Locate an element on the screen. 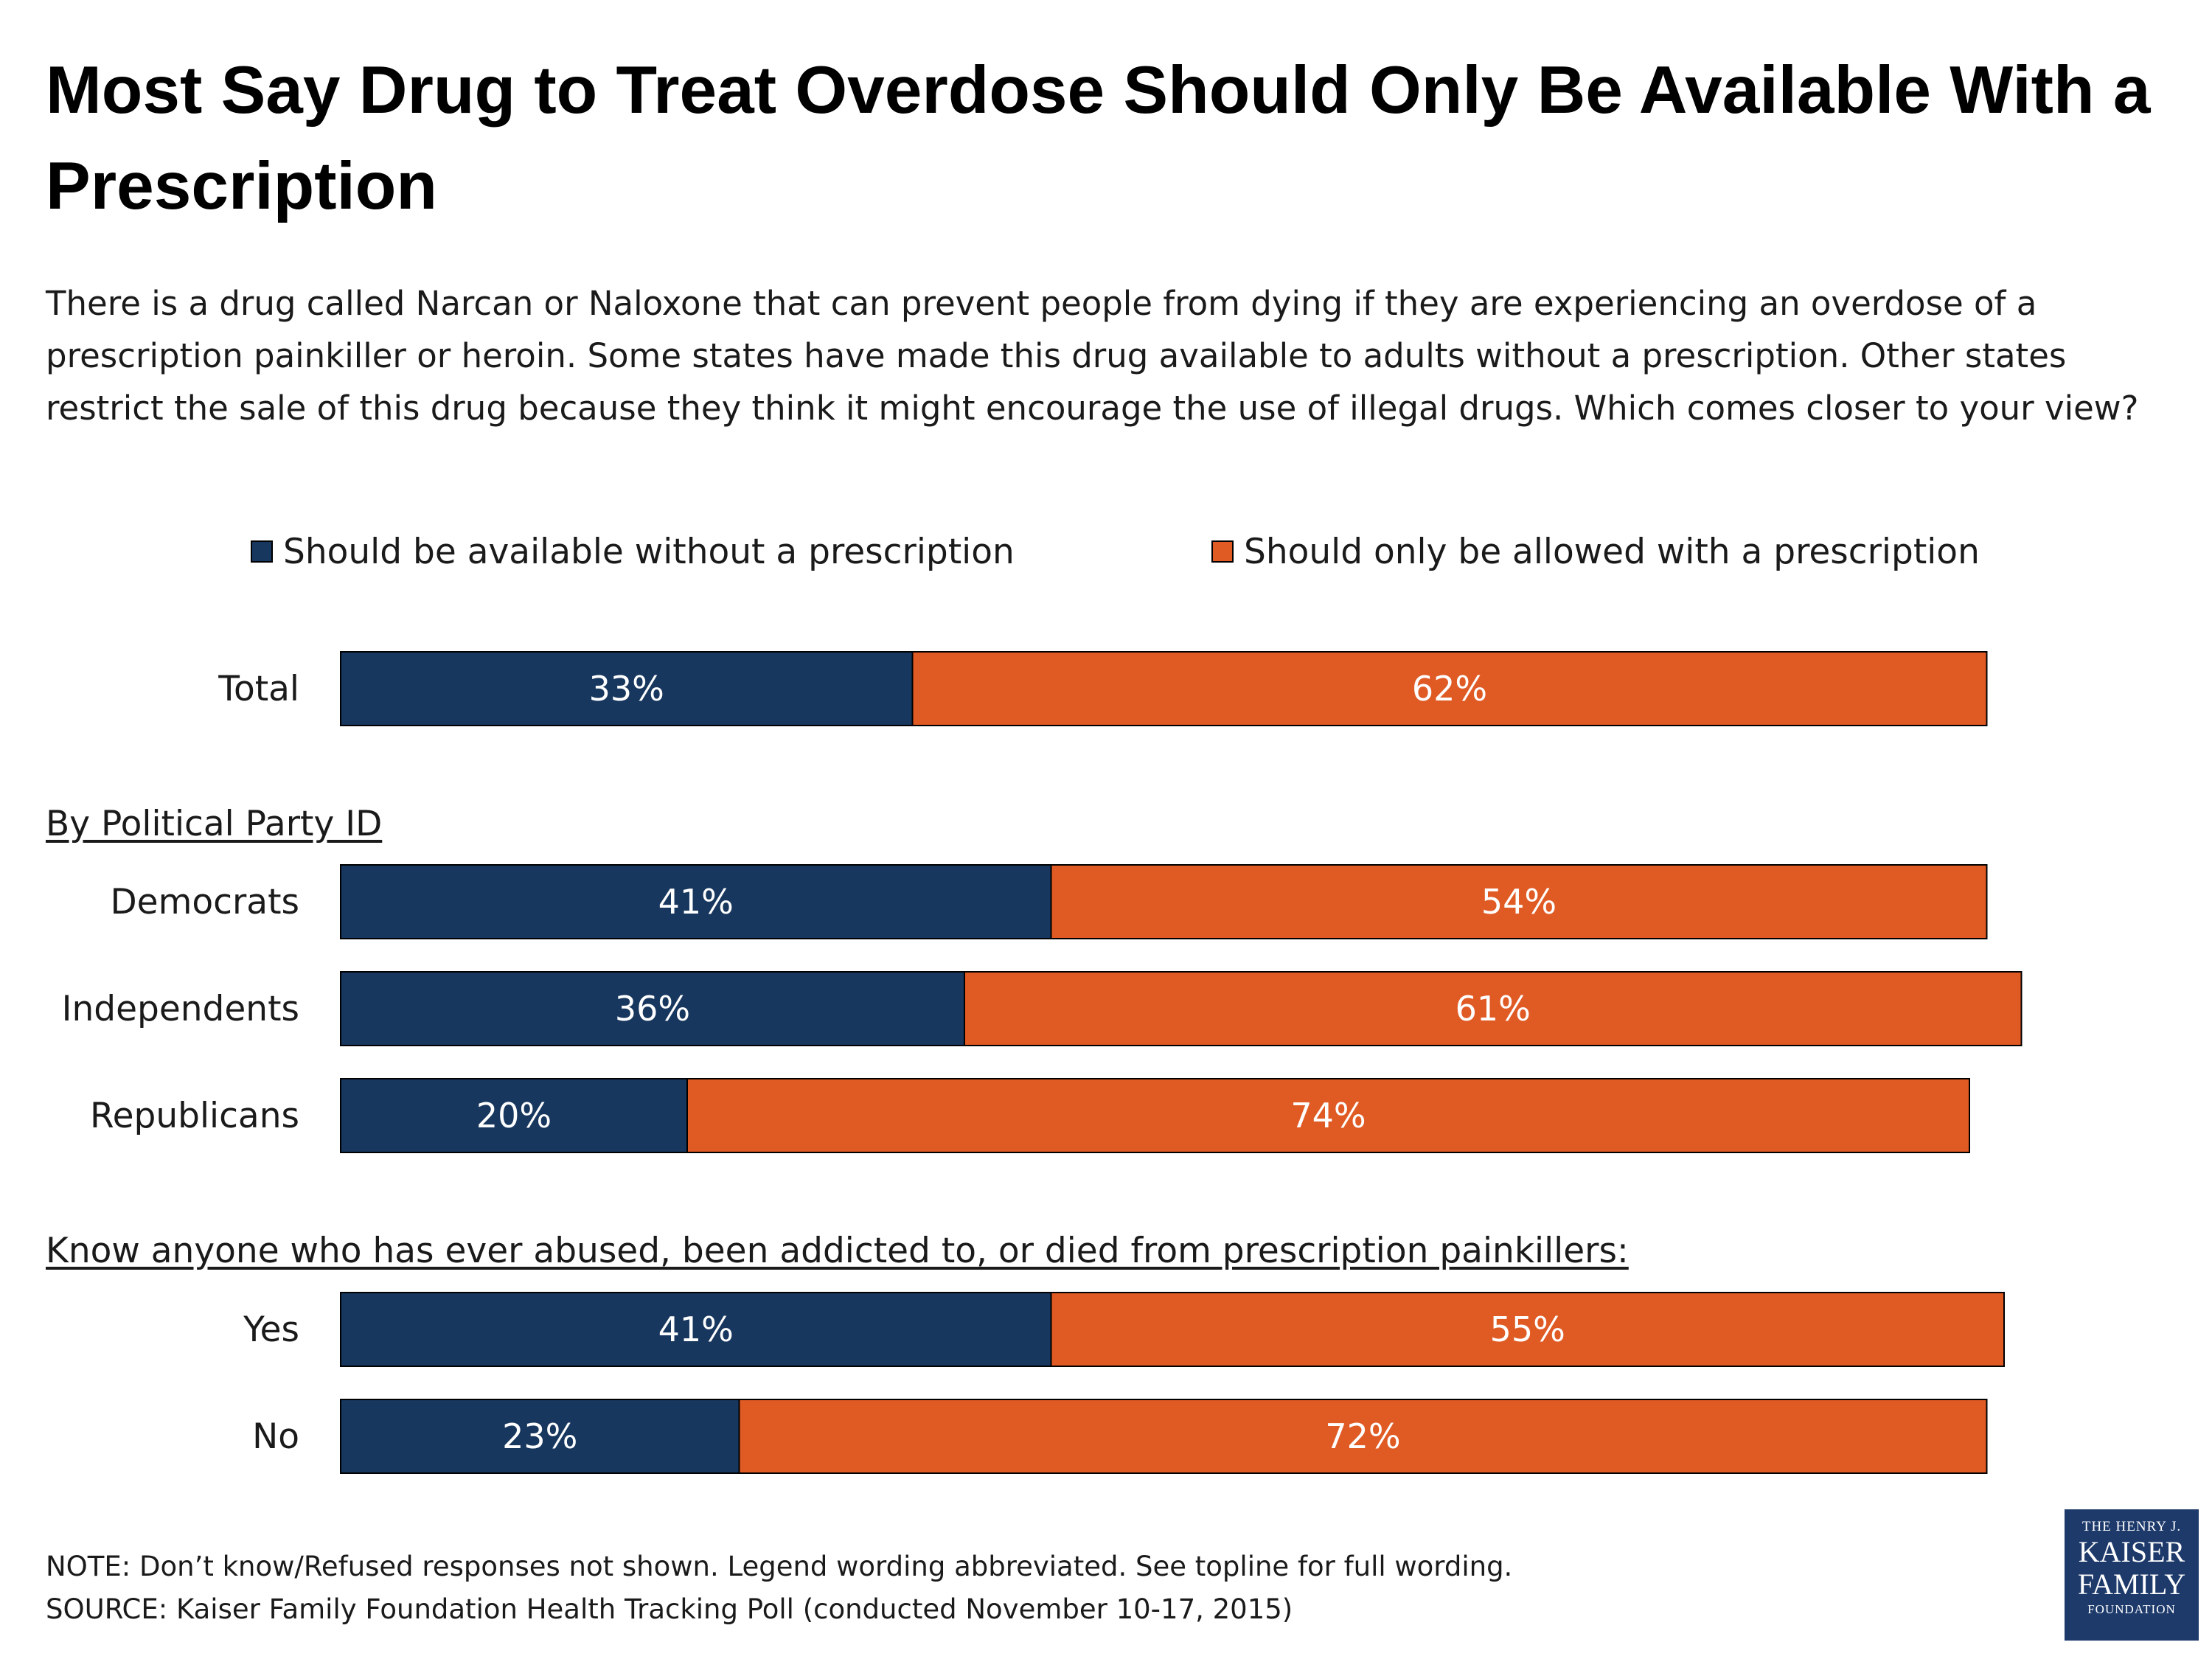 This screenshot has height=1659, width=2212. bar-label-no-series1: 23% is located at coordinates (539, 1436).